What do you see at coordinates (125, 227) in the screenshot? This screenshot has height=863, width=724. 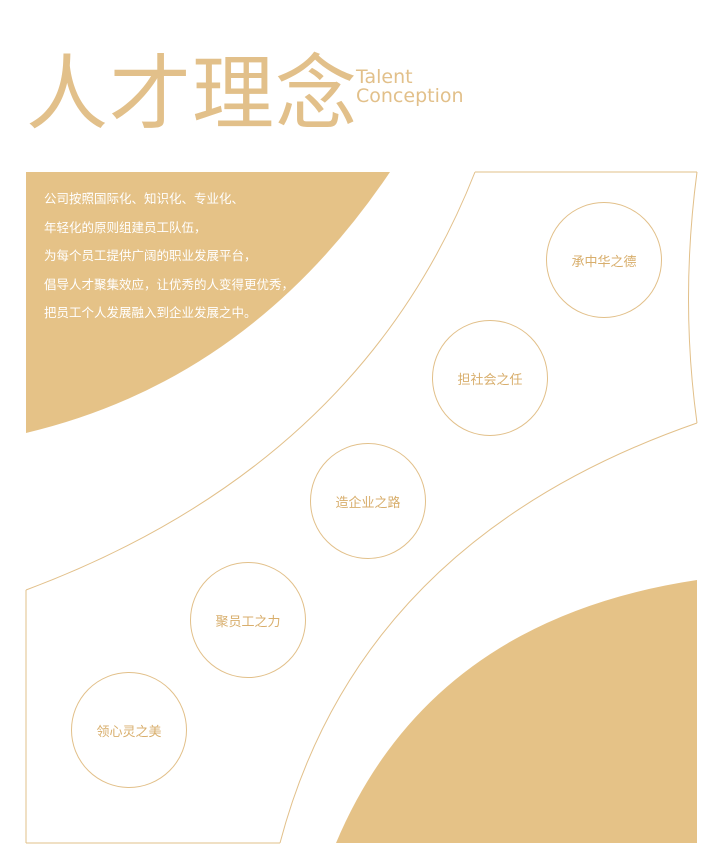 I see `intro-line: 年轻化的原则组建员工队伍，` at bounding box center [125, 227].